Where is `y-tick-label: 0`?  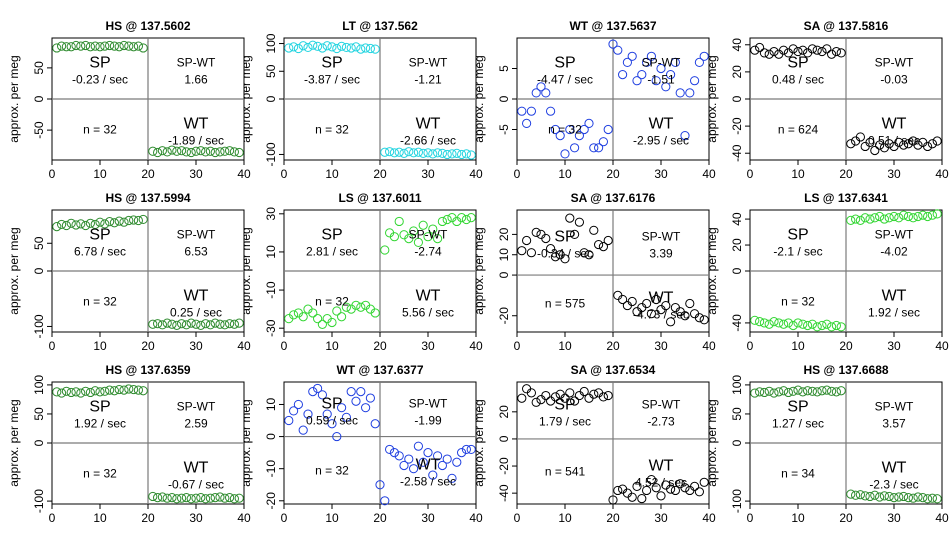
y-tick-label: 0 is located at coordinates (504, 98).